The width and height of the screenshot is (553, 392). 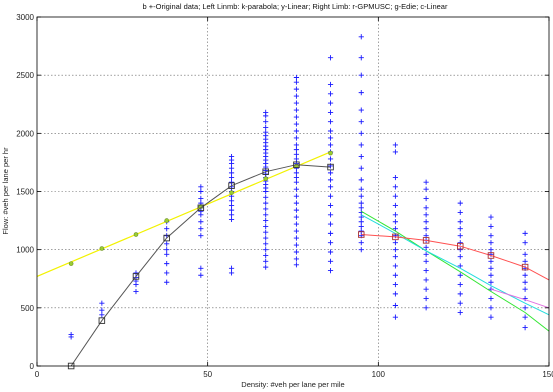 What do you see at coordinates (207, 374) in the screenshot?
I see `x-tick-label: 50` at bounding box center [207, 374].